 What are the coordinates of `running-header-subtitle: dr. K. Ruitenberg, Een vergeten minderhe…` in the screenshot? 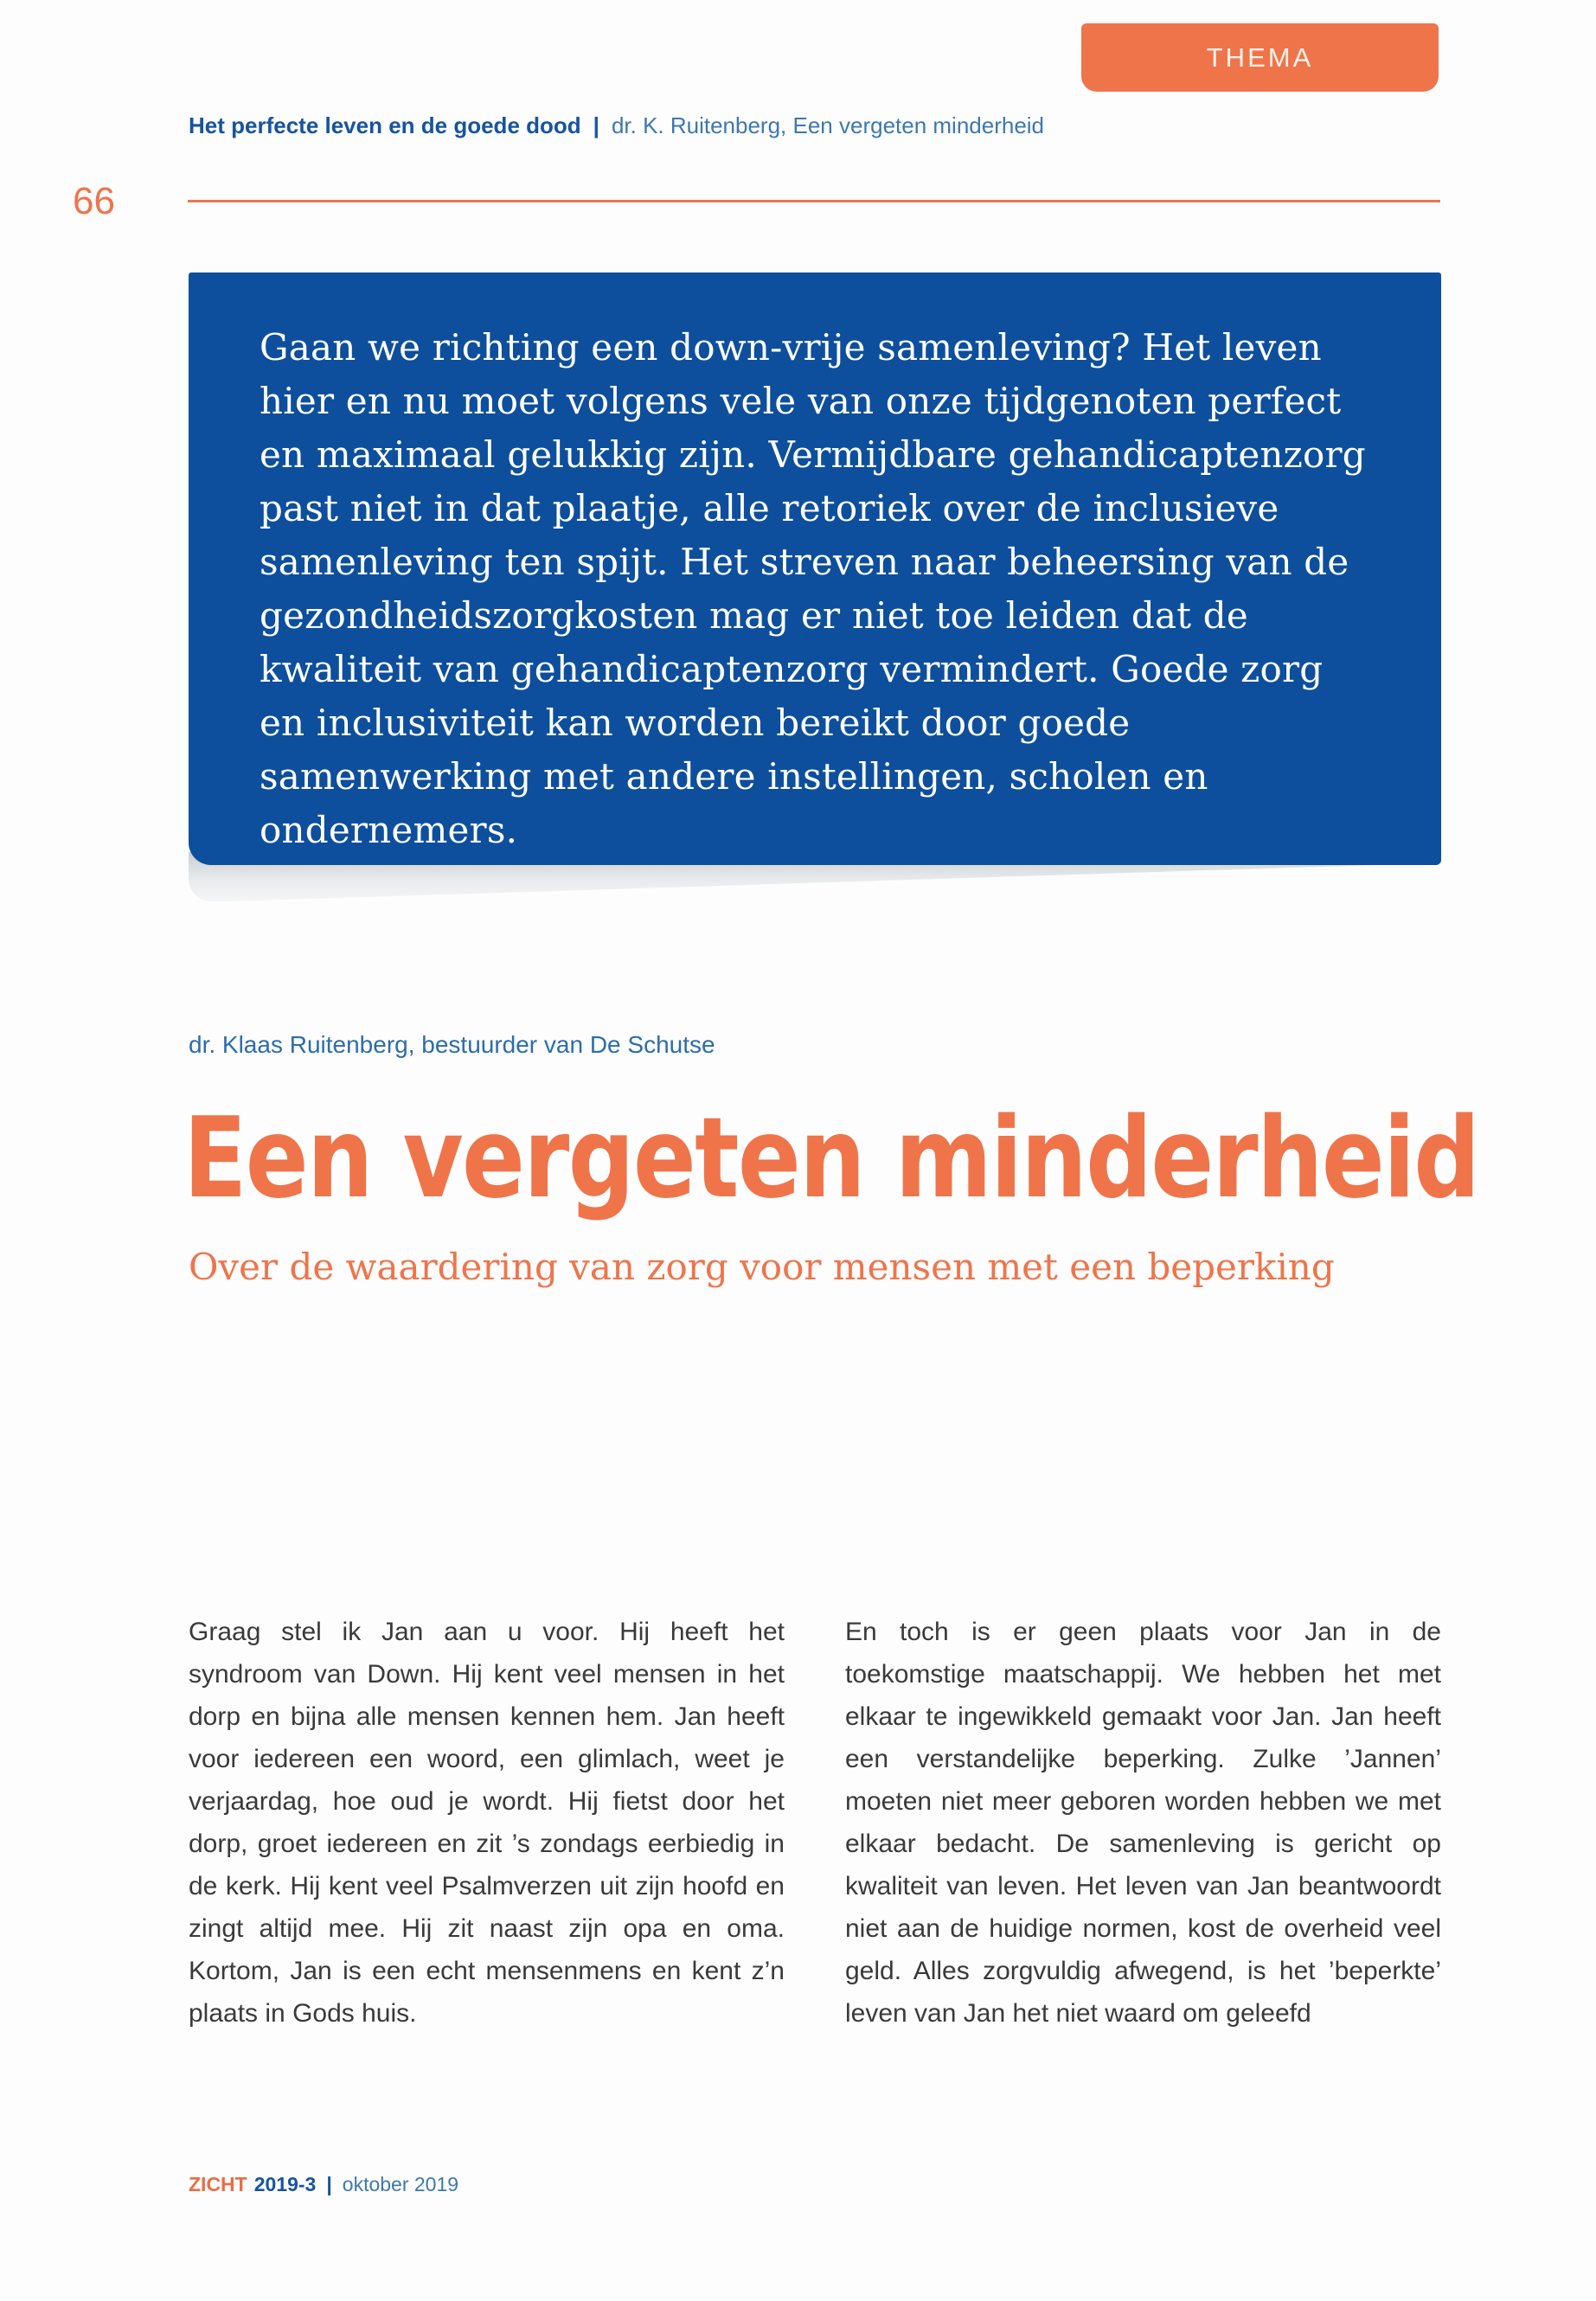 It's located at (828, 125).